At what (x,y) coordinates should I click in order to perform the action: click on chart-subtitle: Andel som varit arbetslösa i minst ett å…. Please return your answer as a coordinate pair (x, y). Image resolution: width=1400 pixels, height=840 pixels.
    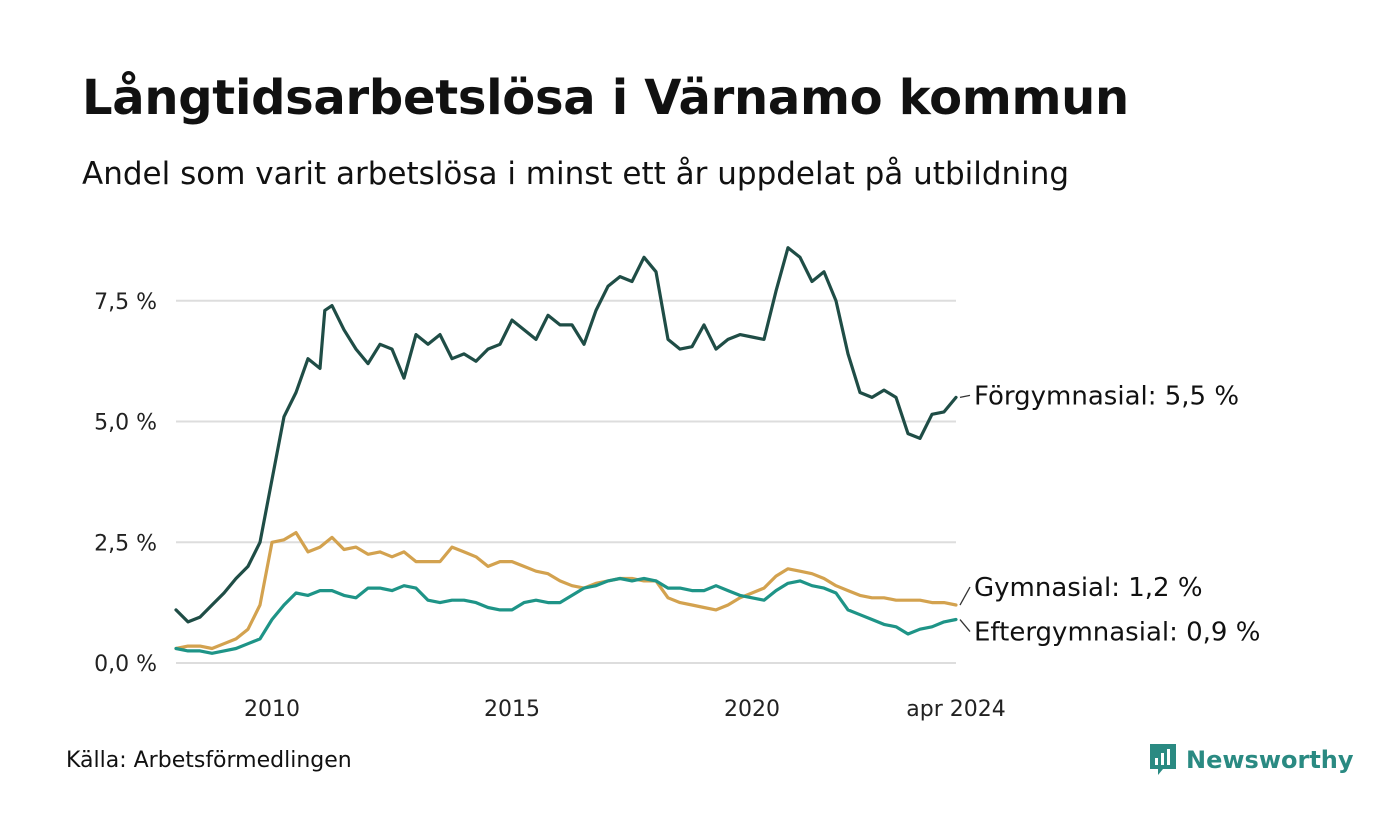
    Looking at the image, I should click on (576, 174).